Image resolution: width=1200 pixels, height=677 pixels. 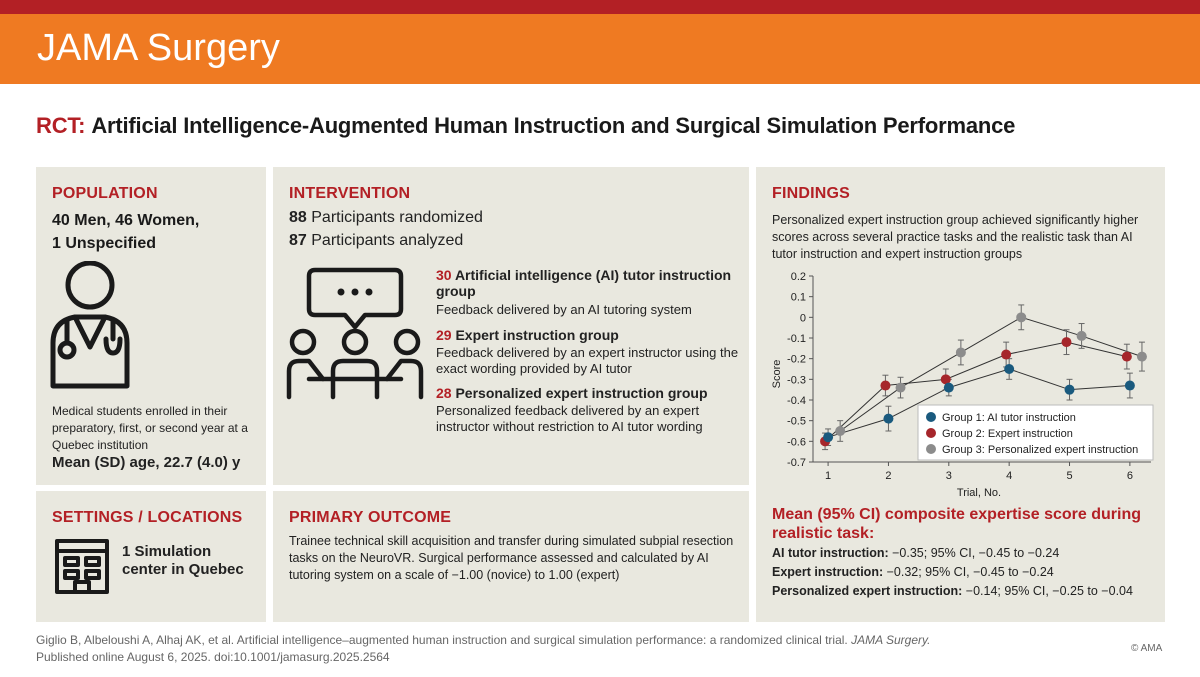 What do you see at coordinates (974, 553) in the screenshot?
I see `result-ai-tutor-value: −0.35; 95% CI, −0.45 to −0.24` at bounding box center [974, 553].